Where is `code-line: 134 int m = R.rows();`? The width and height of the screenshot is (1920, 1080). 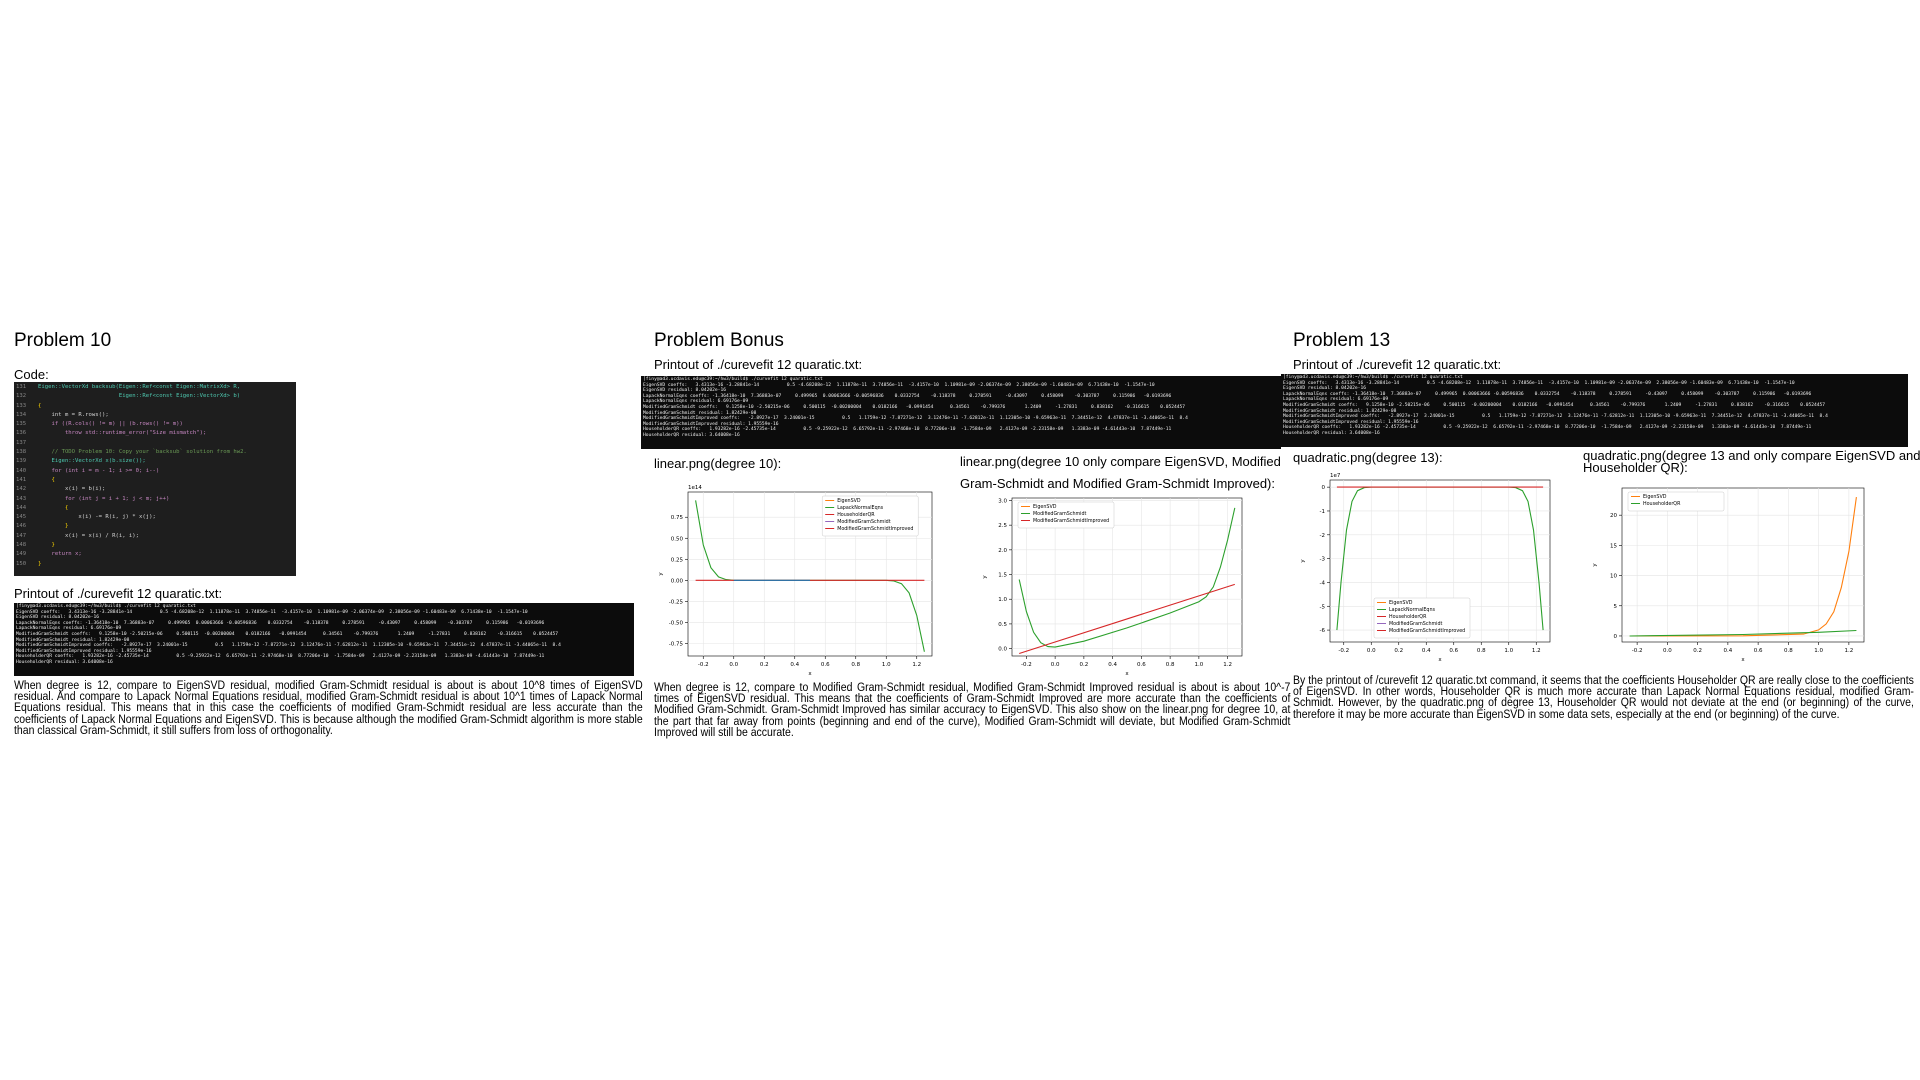
code-line: 134 int m = R.rows(); is located at coordinates (155, 415).